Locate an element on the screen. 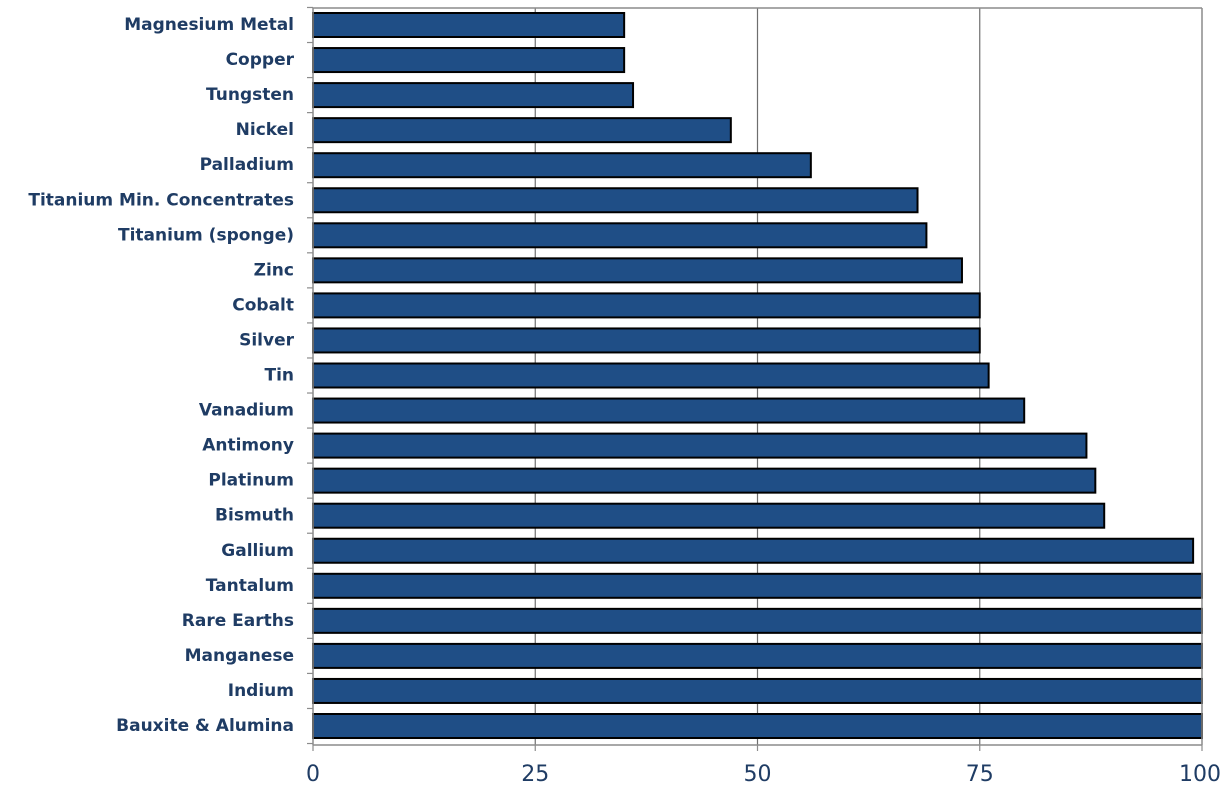  category-label: Rare Earths is located at coordinates (238, 621).